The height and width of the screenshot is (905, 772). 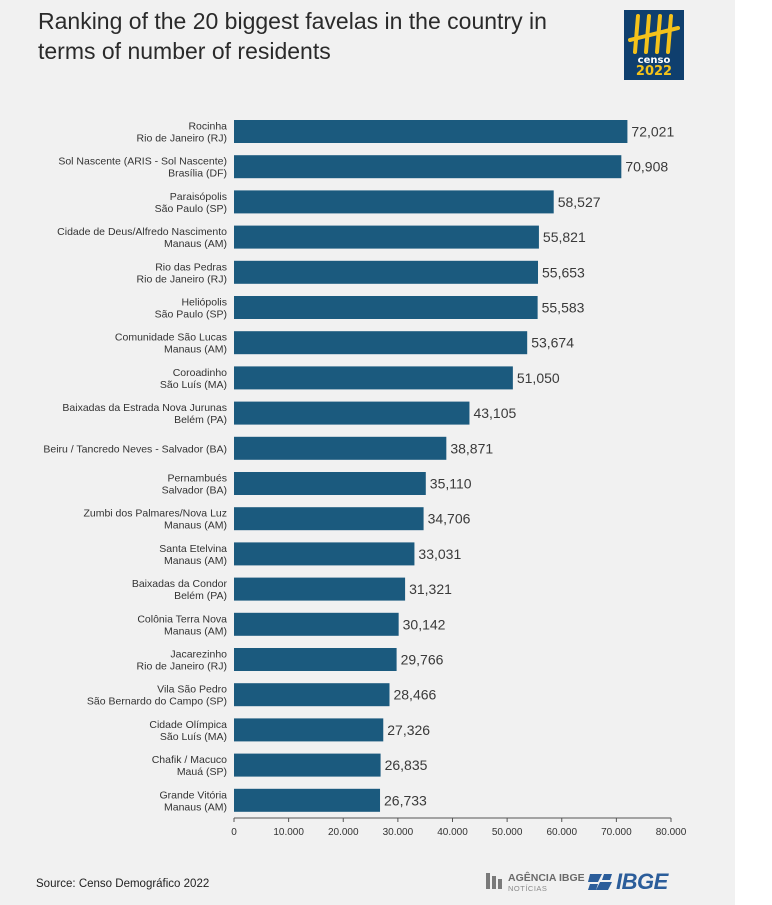 What do you see at coordinates (171, 344) in the screenshot?
I see `category-label: Comunidade São Lucas Manaus (AM)` at bounding box center [171, 344].